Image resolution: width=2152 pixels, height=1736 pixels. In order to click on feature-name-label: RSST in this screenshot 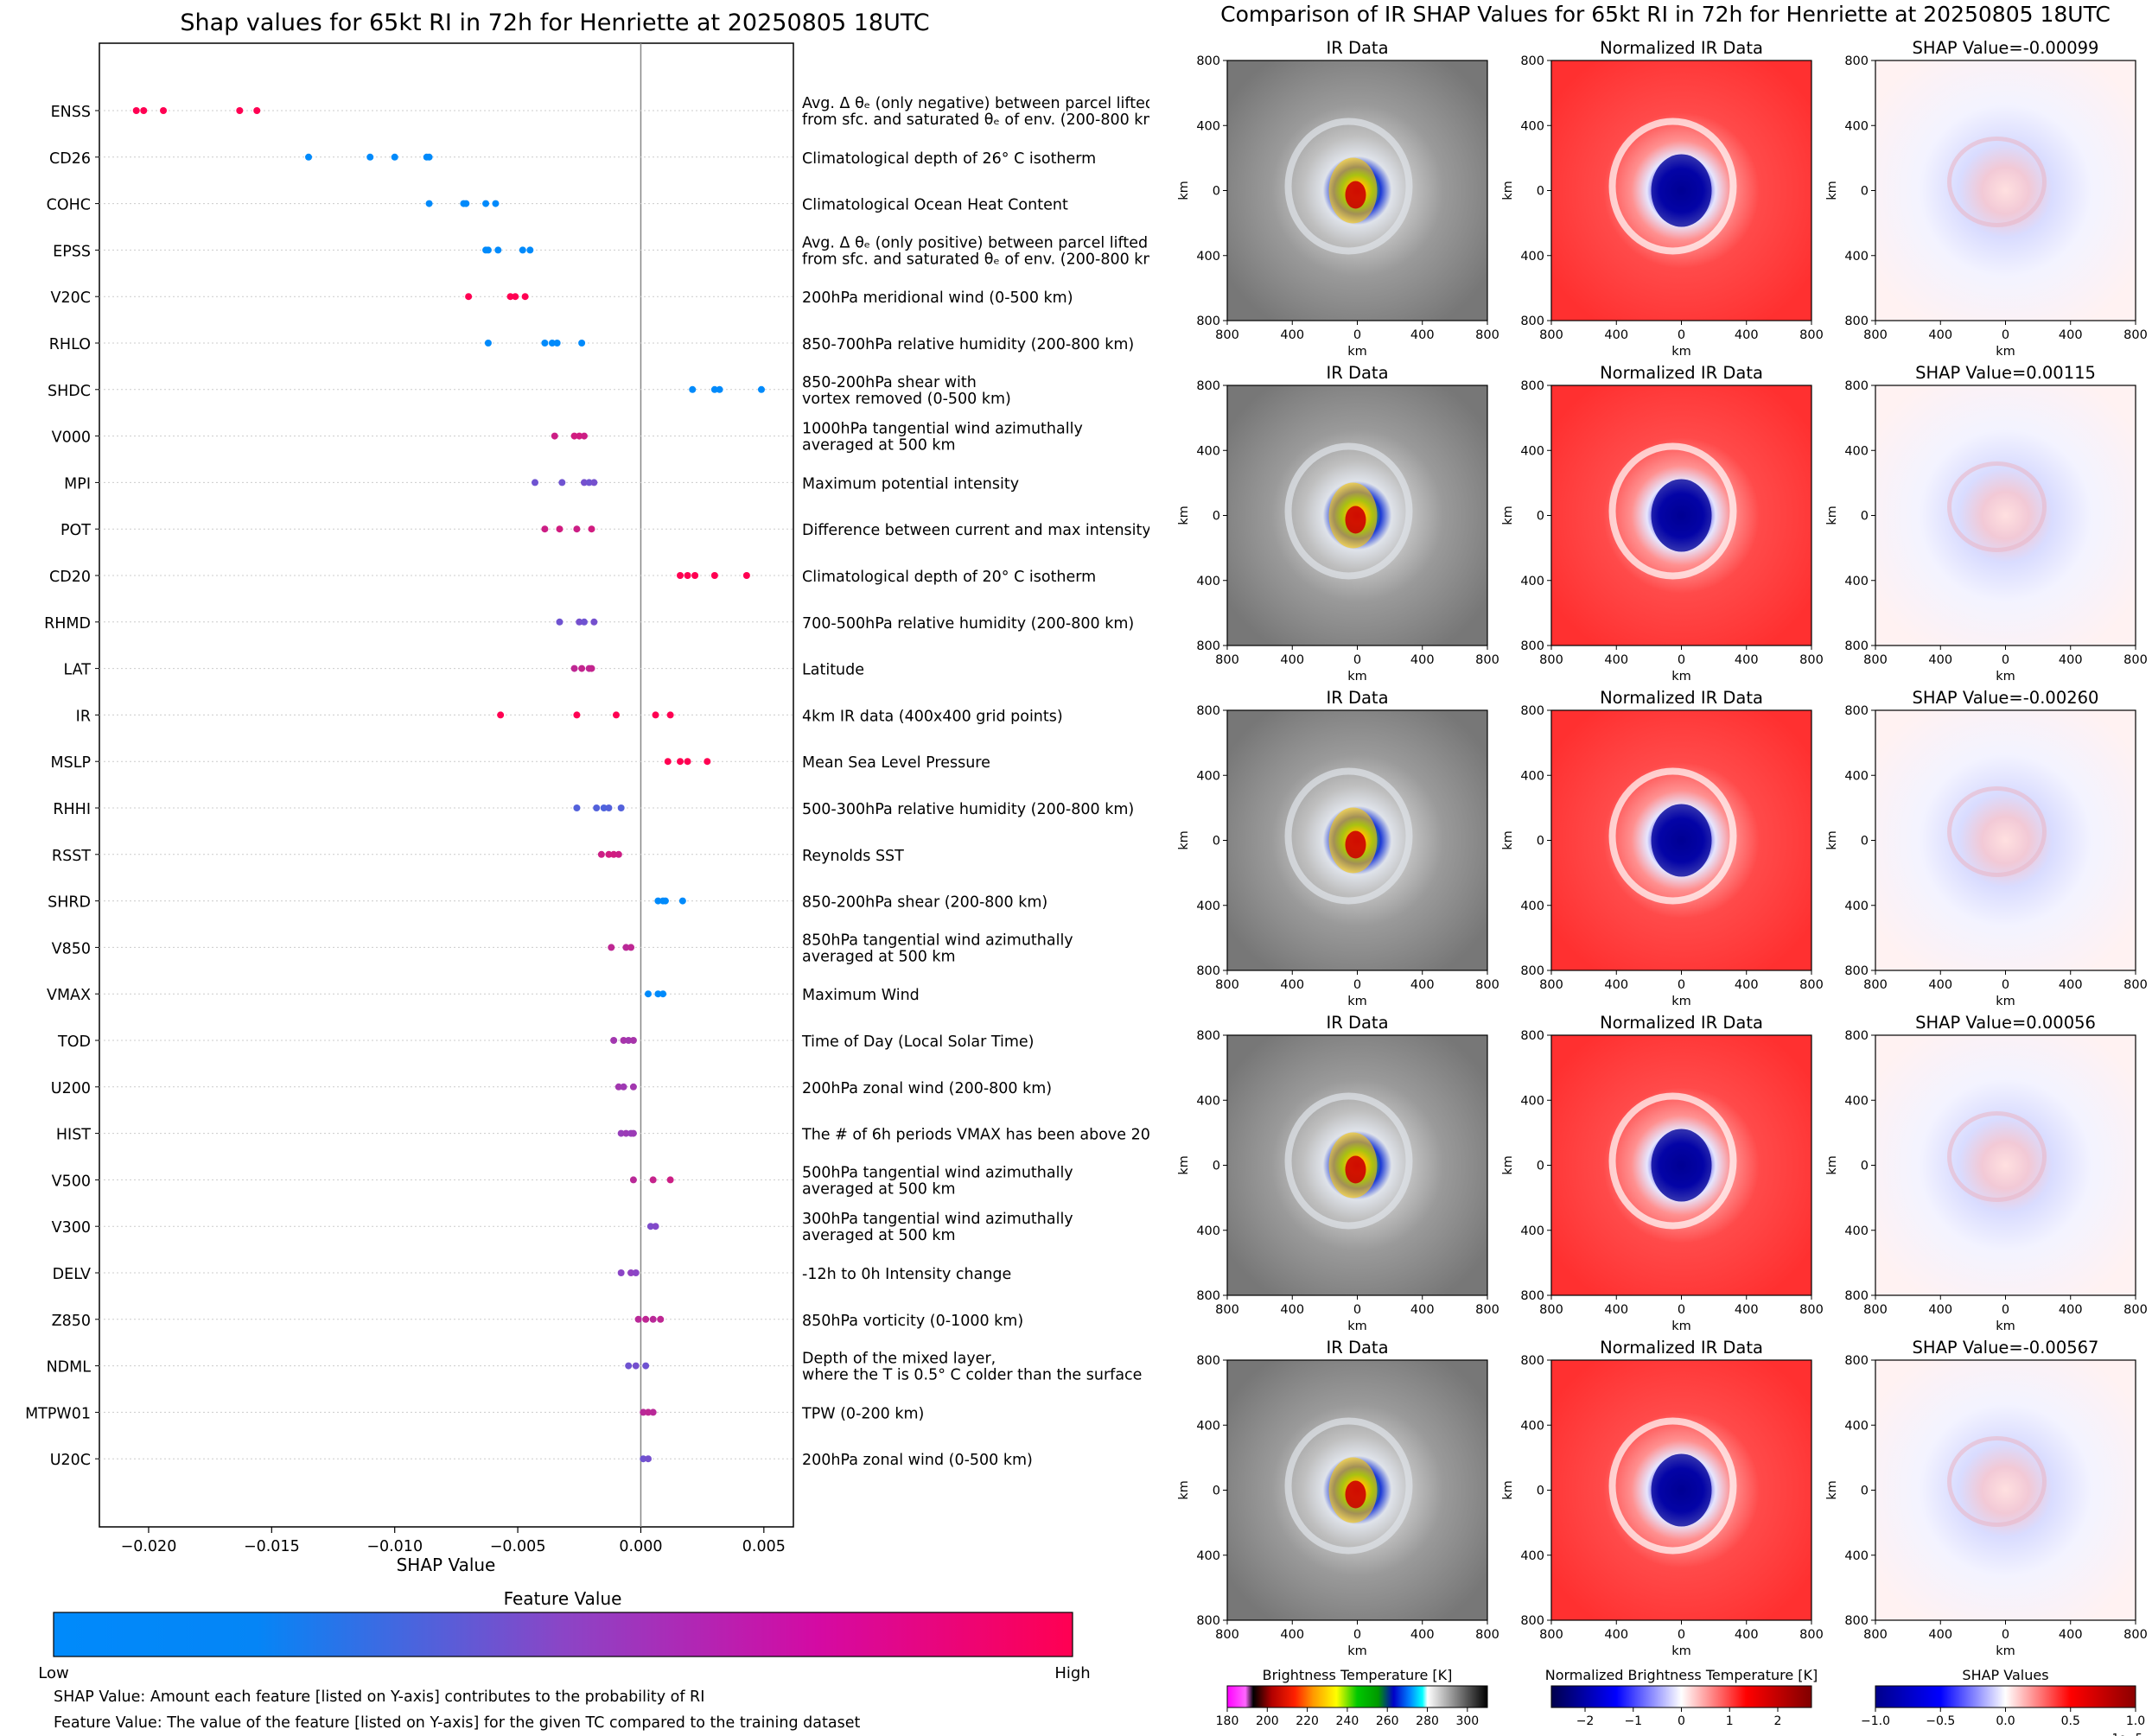, I will do `click(71, 856)`.